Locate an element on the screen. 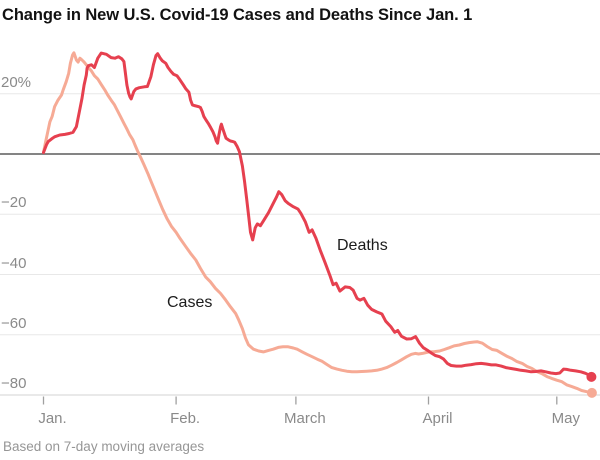 Image resolution: width=600 pixels, height=460 pixels. y-axis-label--20: −20 is located at coordinates (14, 203).